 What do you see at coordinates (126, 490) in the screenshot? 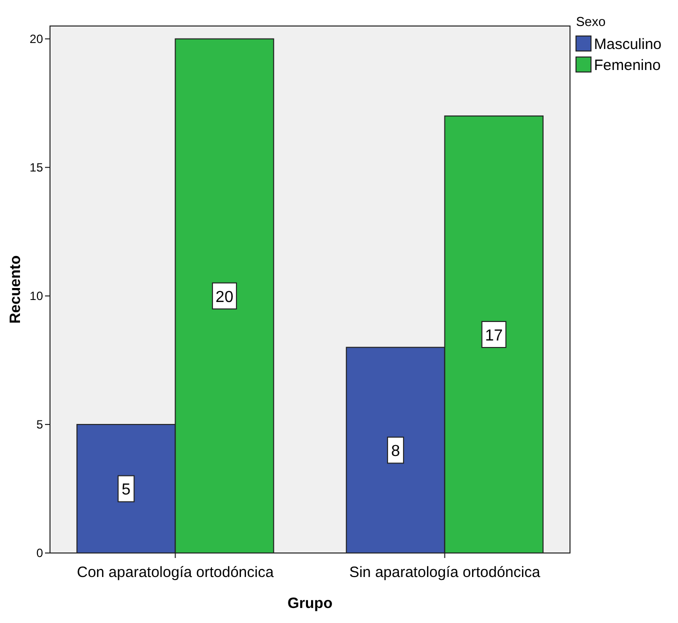
I see `data-label: 5` at bounding box center [126, 490].